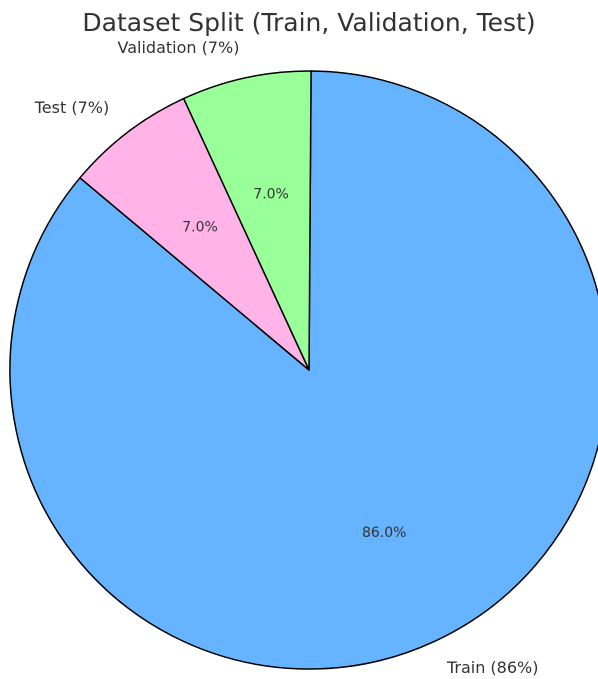 This screenshot has height=679, width=598. I want to click on value-label: 86.0%, so click(384, 533).